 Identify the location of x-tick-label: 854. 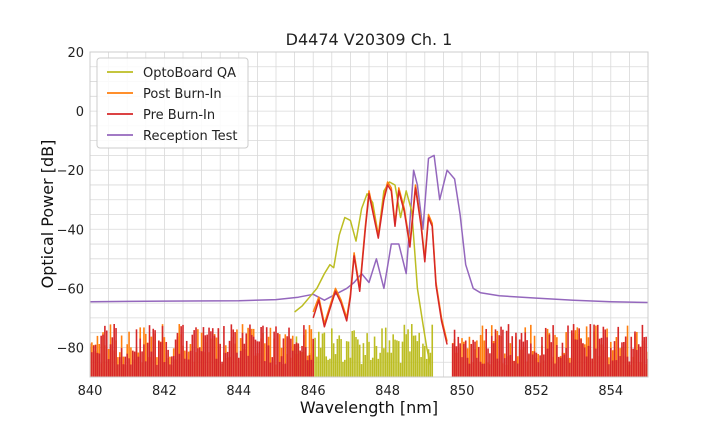
(610, 391).